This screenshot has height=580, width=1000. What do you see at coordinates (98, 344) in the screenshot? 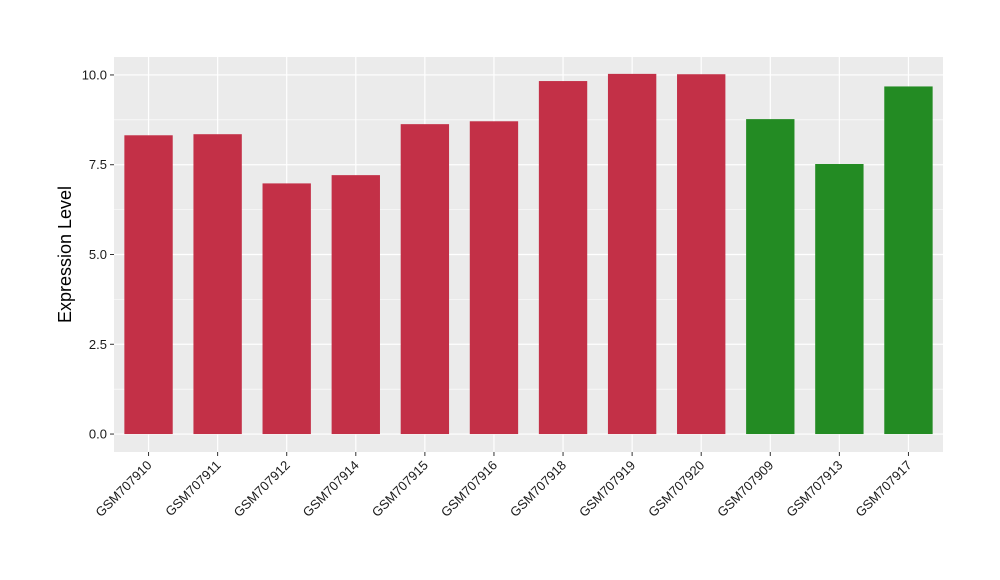
I see `y-tick-label: 2.5` at bounding box center [98, 344].